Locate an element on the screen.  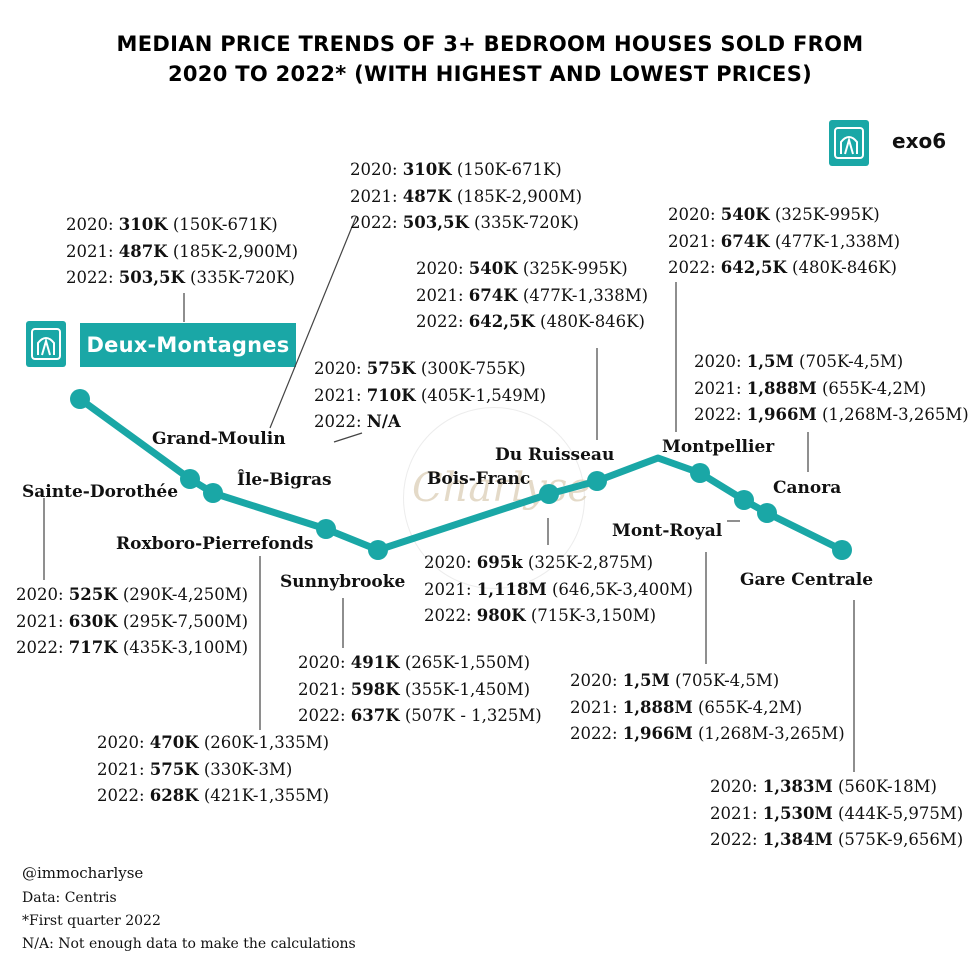
price-line: 2021: 710K (405K-1,549M) is located at coordinates (430, 396).